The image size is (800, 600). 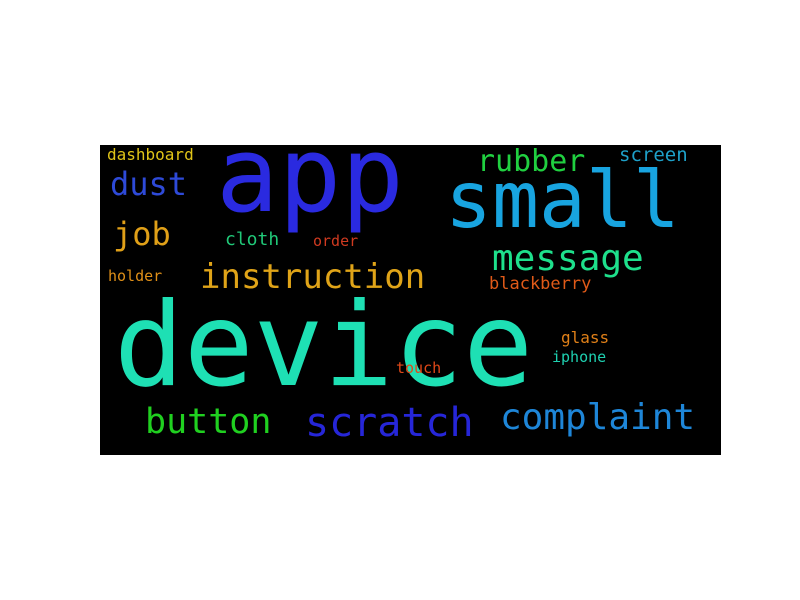 I want to click on word-message: message, so click(x=568, y=258).